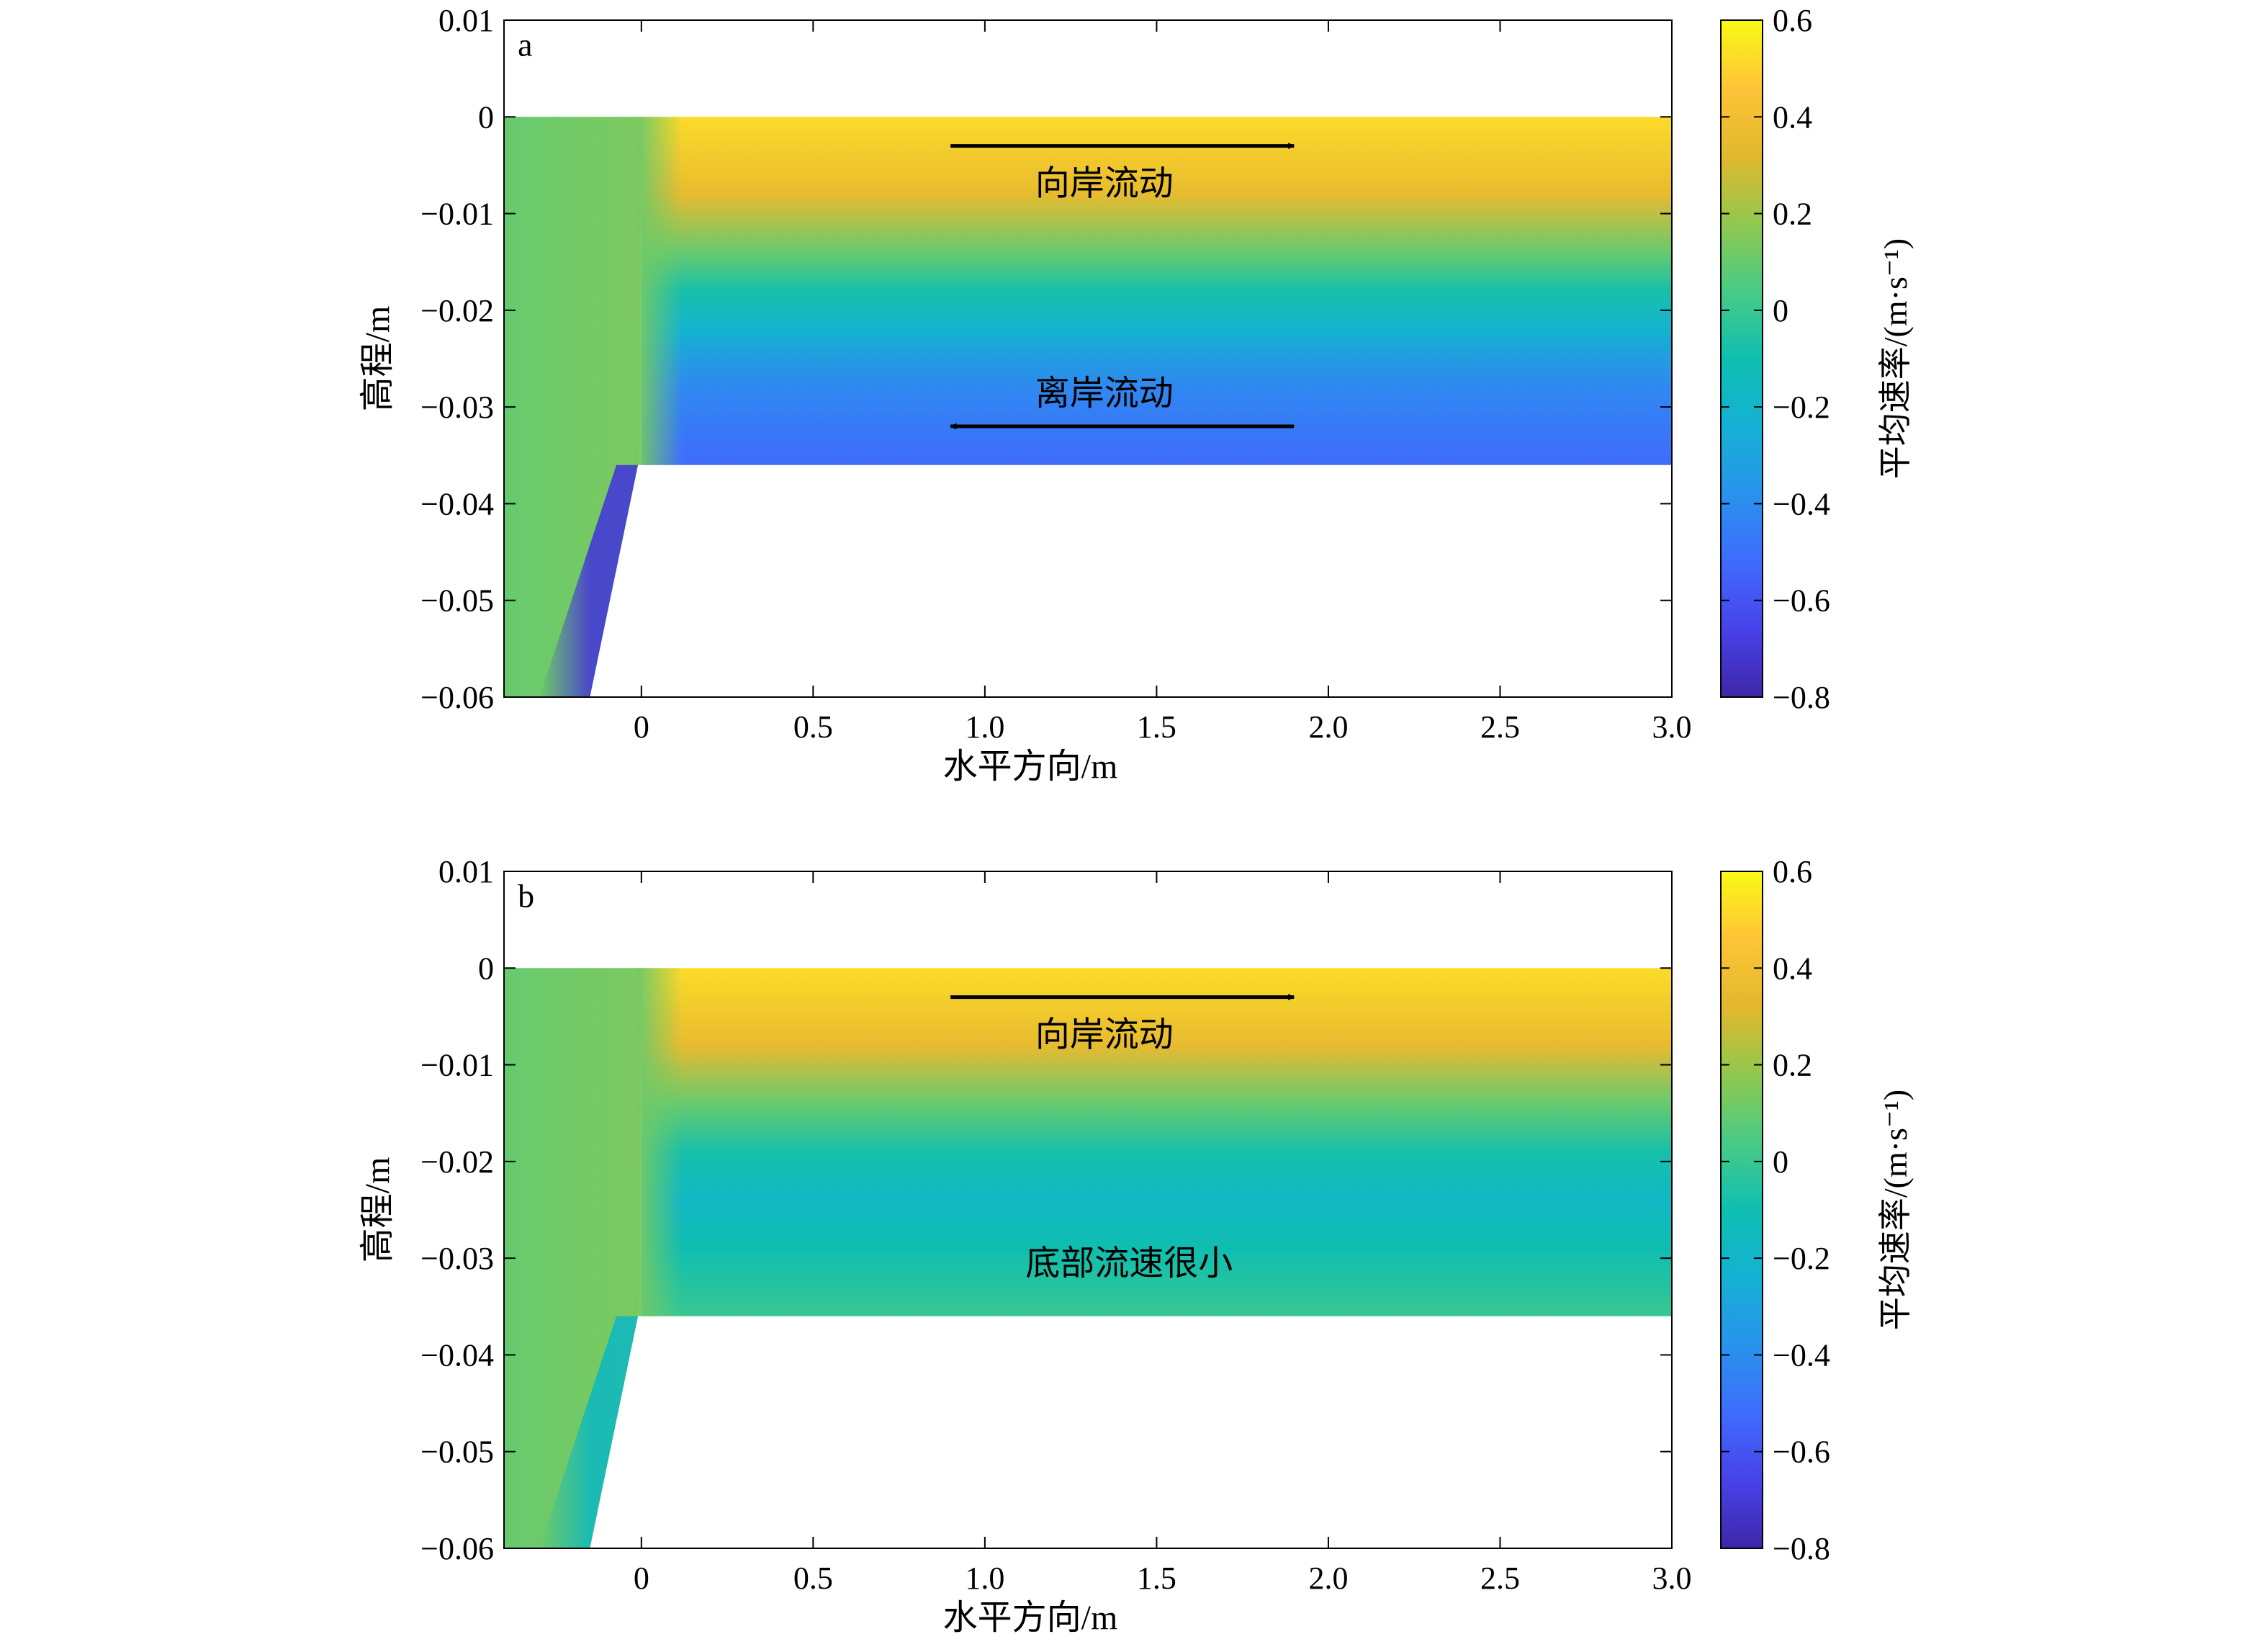 The image size is (2268, 1652). What do you see at coordinates (1104, 393) in the screenshot?
I see `annotation-label: 离岸流动` at bounding box center [1104, 393].